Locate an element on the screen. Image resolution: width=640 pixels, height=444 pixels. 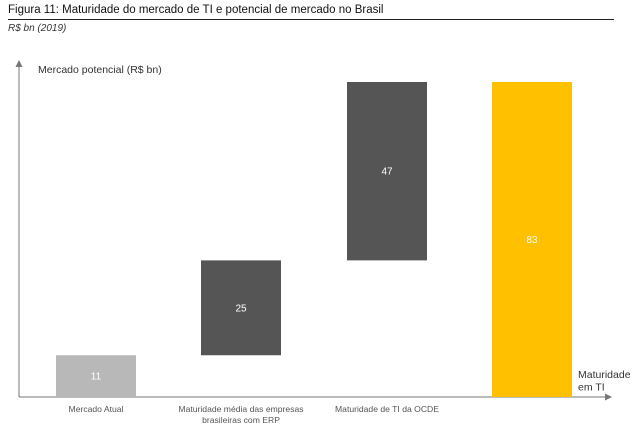
bar-value-label-4: 83 is located at coordinates (532, 240).